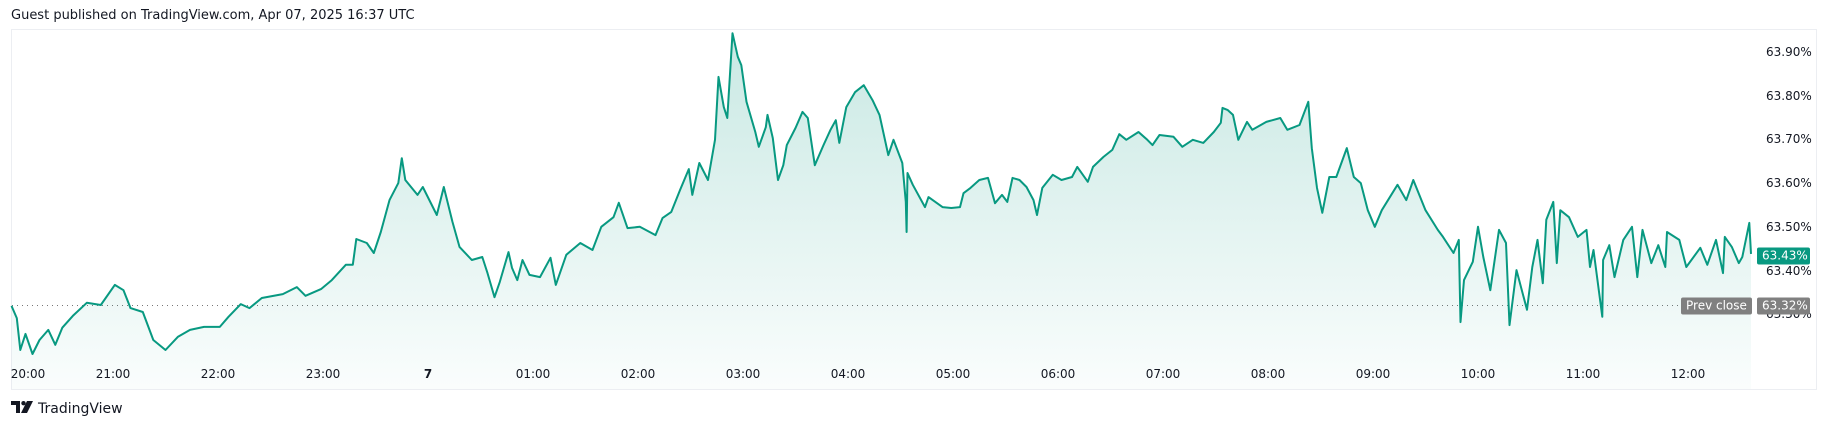 The image size is (1831, 430). I want to click on prev-close-label-badge: Prev close, so click(1716, 306).